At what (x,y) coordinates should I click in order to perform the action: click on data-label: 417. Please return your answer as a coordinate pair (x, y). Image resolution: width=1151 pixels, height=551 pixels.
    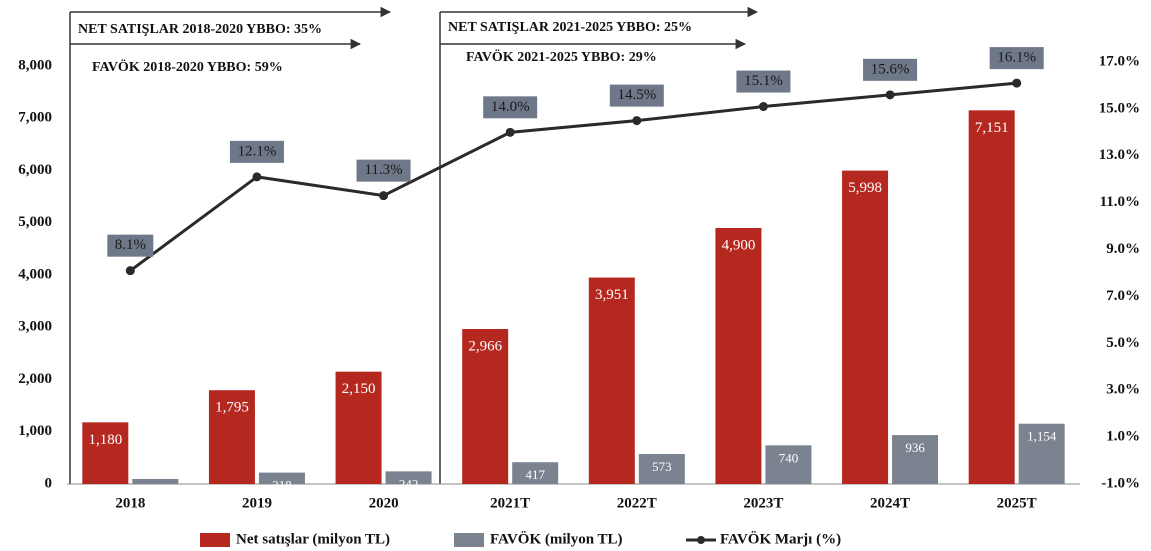
    Looking at the image, I should click on (535, 474).